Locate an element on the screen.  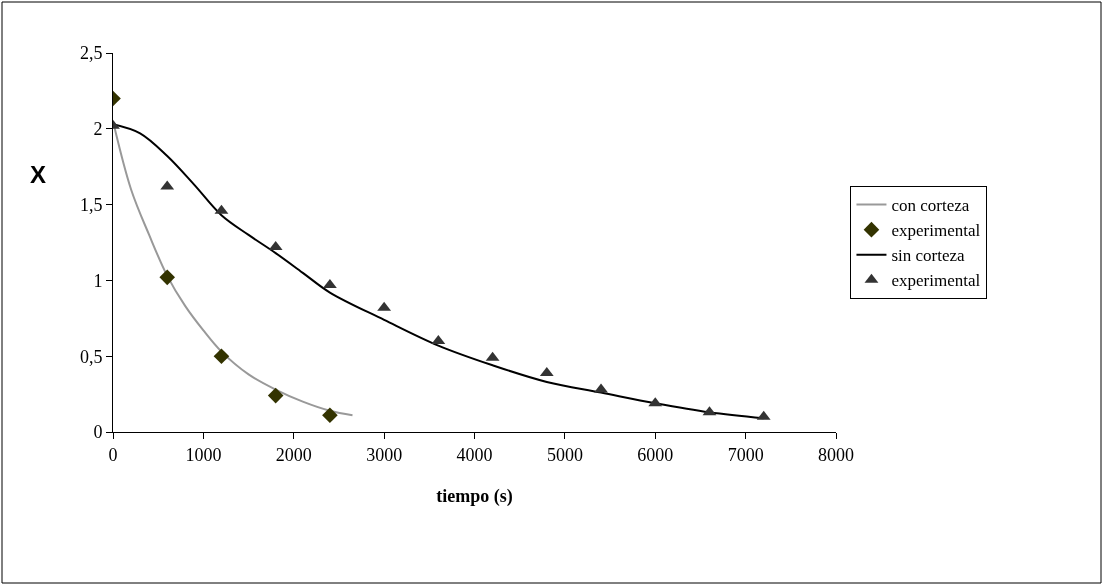
x-tick-label: 8000 is located at coordinates (836, 454).